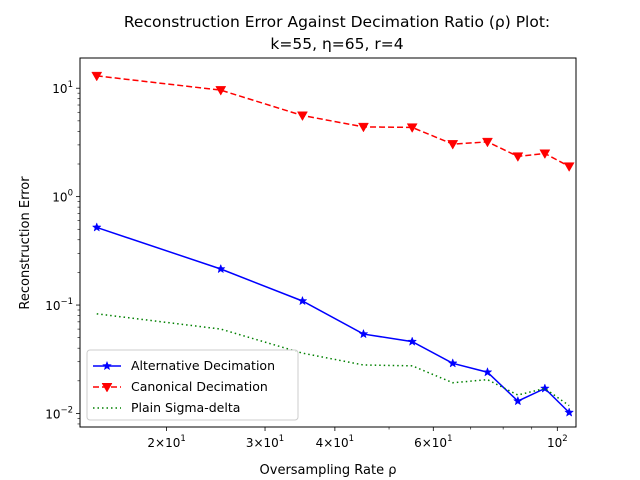 This screenshot has height=480, width=640. Describe the element at coordinates (185, 407) in the screenshot. I see `legend-label-plain: Plain Sigma-delta` at that location.